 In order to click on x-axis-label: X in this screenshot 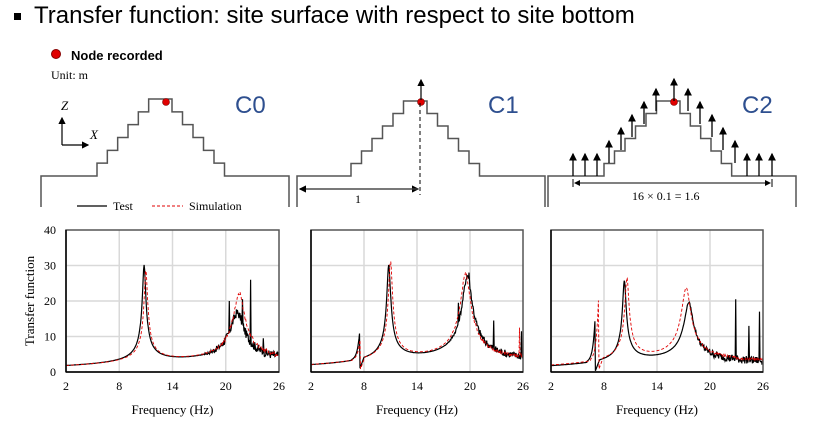, I will do `click(94, 134)`.